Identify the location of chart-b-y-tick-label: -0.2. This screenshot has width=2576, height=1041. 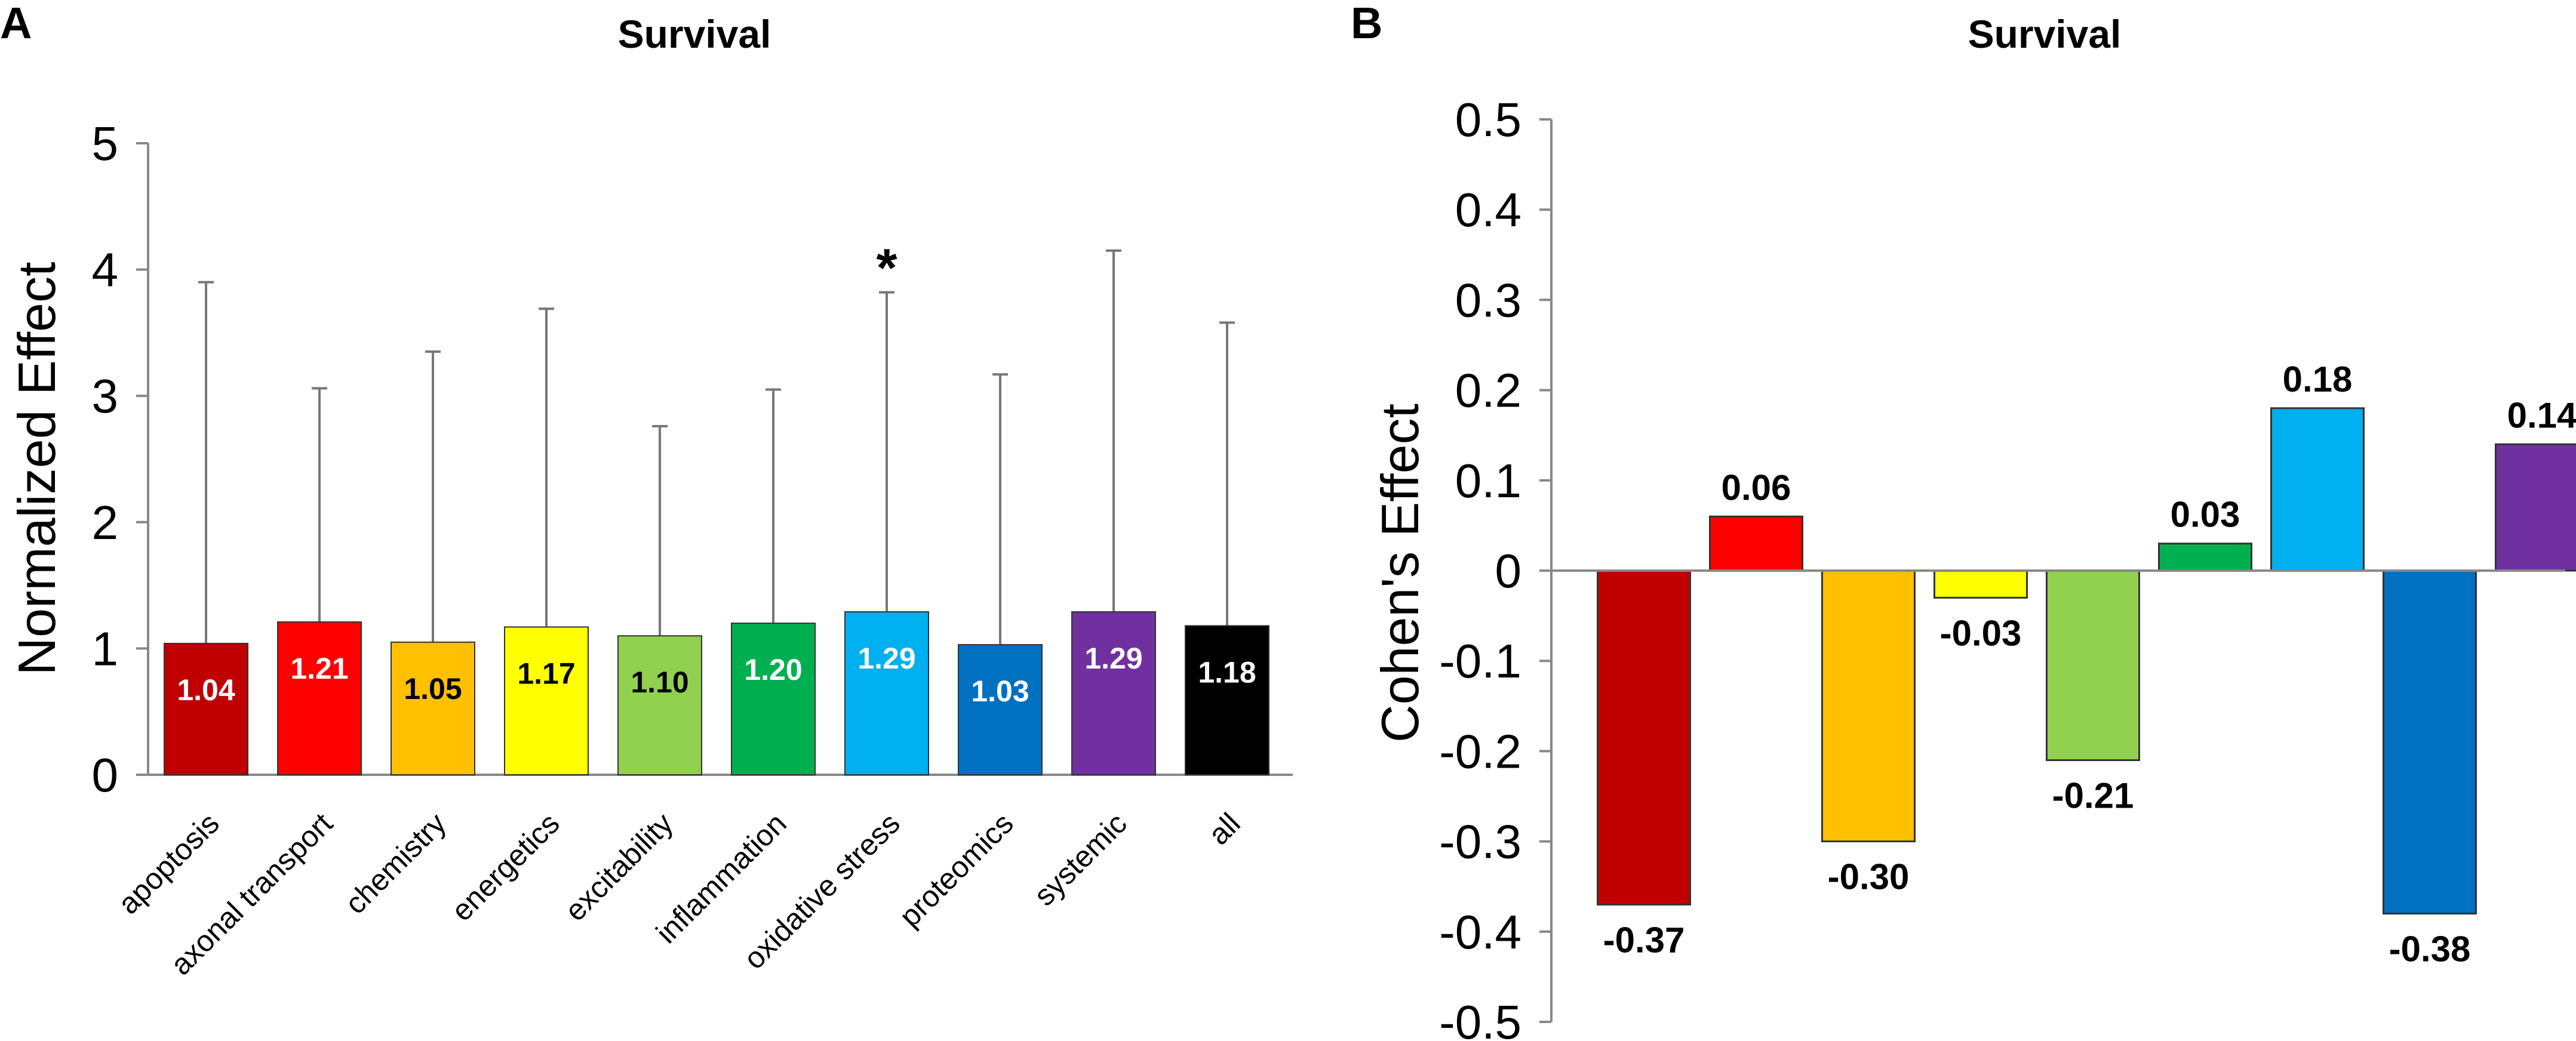
(1480, 751).